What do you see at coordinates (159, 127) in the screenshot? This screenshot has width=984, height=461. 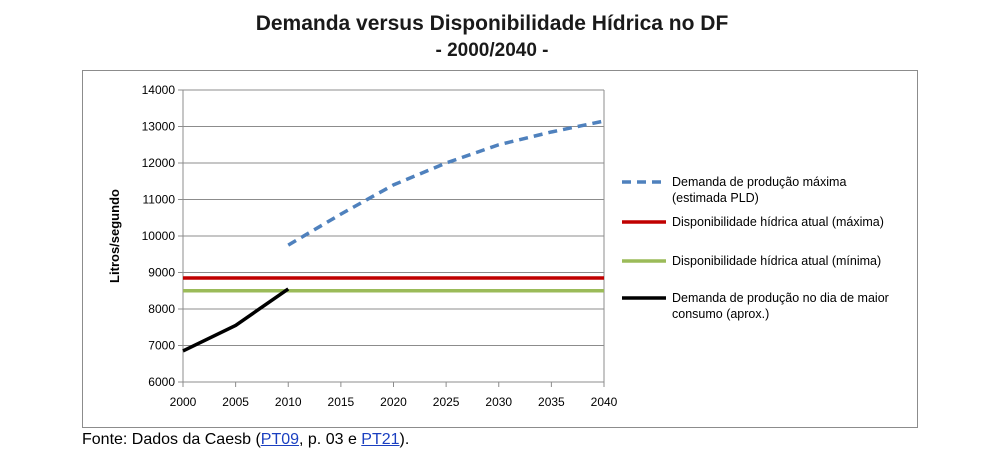 I see `y-tick-label: 13000` at bounding box center [159, 127].